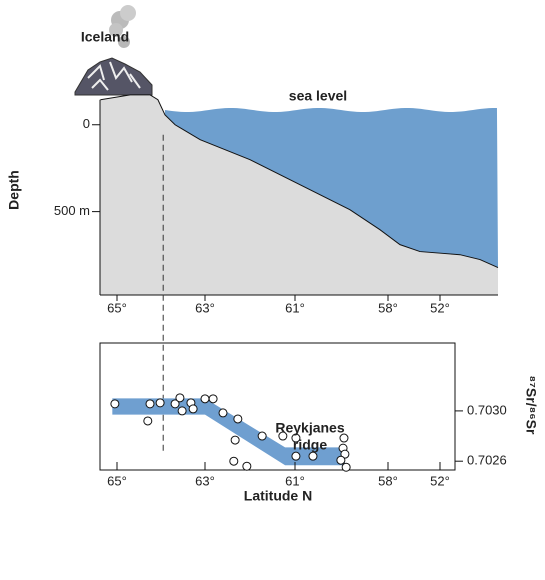 The image size is (545, 580). What do you see at coordinates (278, 496) in the screenshot?
I see `x-axis-label: Latitude N` at bounding box center [278, 496].